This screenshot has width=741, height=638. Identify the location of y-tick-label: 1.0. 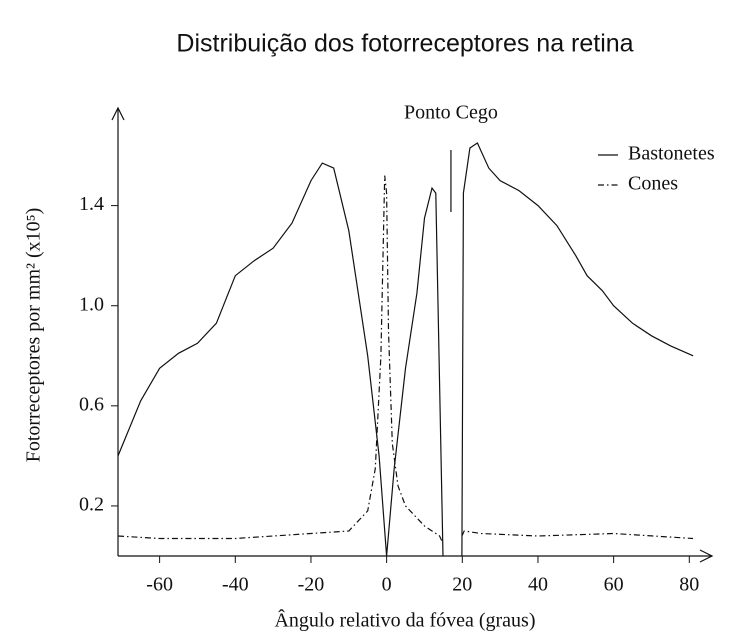
(91, 304).